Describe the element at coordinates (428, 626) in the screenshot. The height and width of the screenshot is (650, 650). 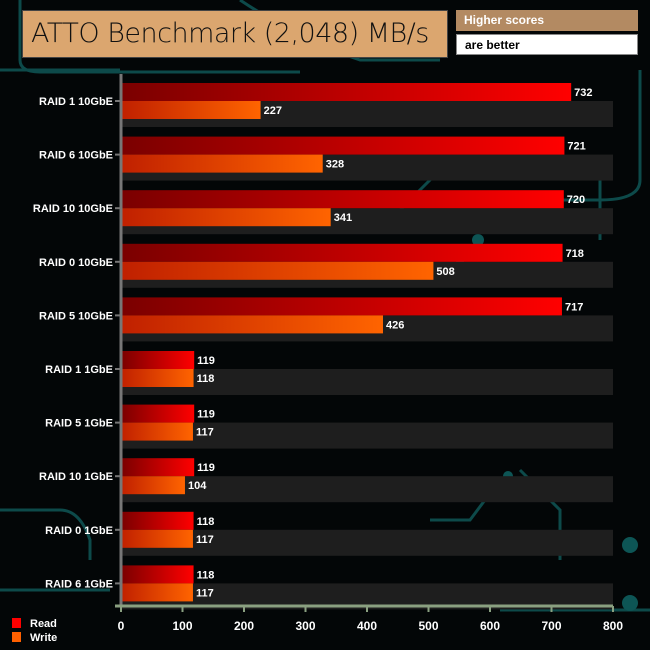
I see `x-tick-label: 500` at that location.